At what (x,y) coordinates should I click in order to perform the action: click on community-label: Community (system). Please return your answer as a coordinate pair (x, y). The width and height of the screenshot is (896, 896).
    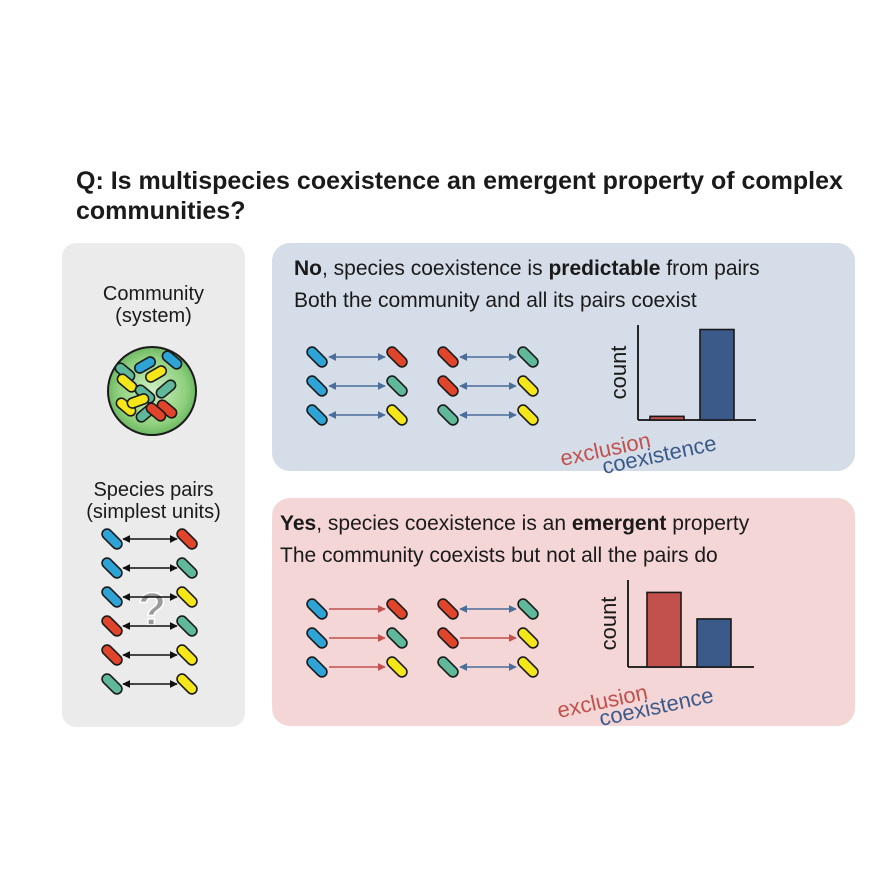
    Looking at the image, I should click on (153, 305).